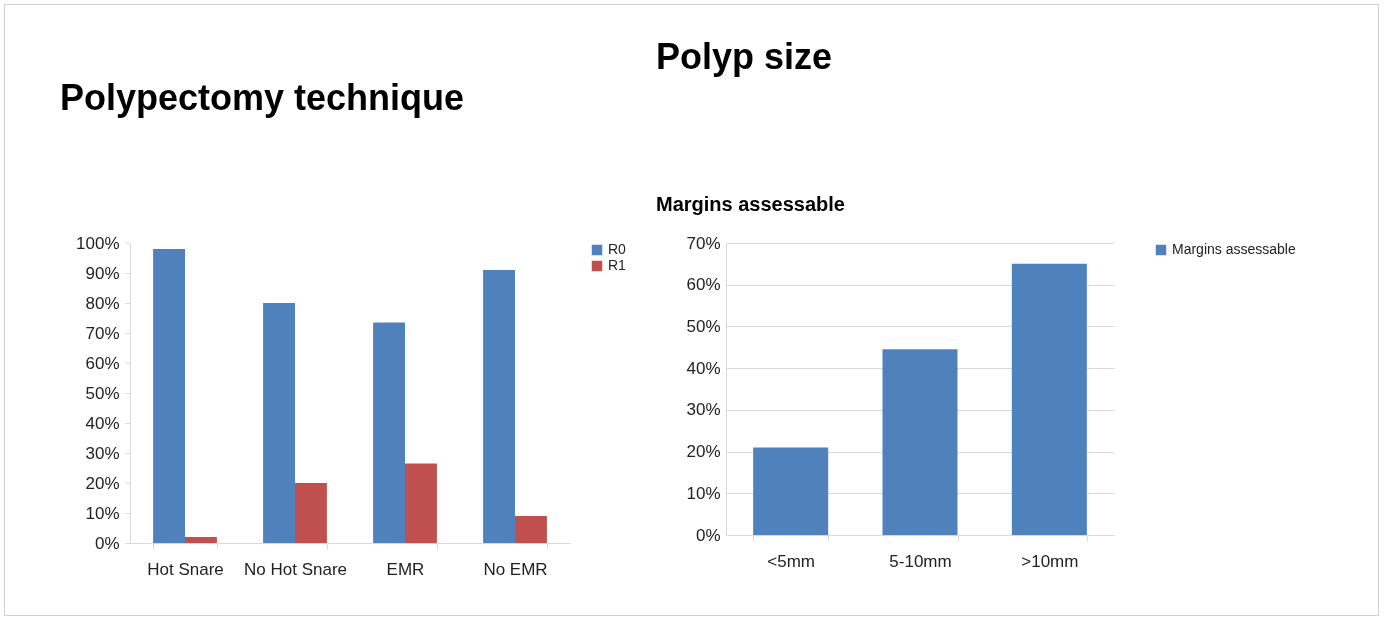 The width and height of the screenshot is (1385, 622). I want to click on x-tick-label: >10mm, so click(1050, 561).